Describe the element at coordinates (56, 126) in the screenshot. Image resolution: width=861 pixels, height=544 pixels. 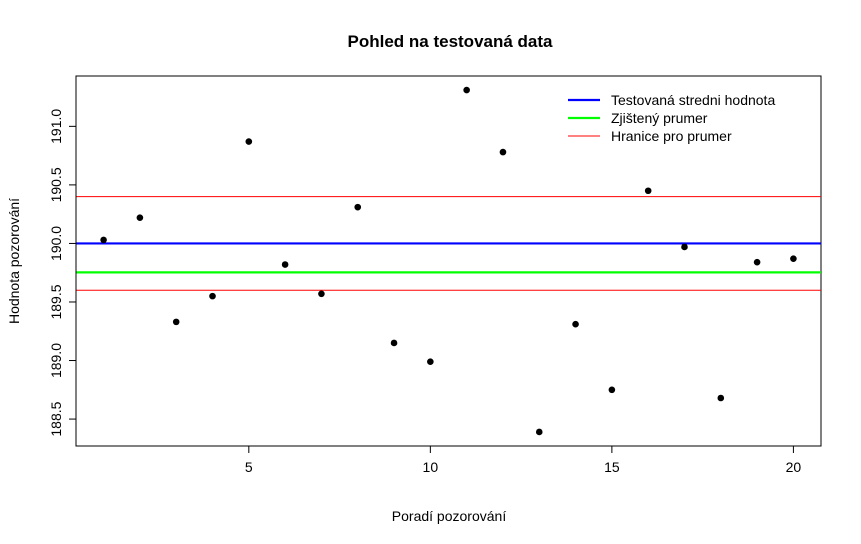
I see `y-tick-label: 191.0` at that location.